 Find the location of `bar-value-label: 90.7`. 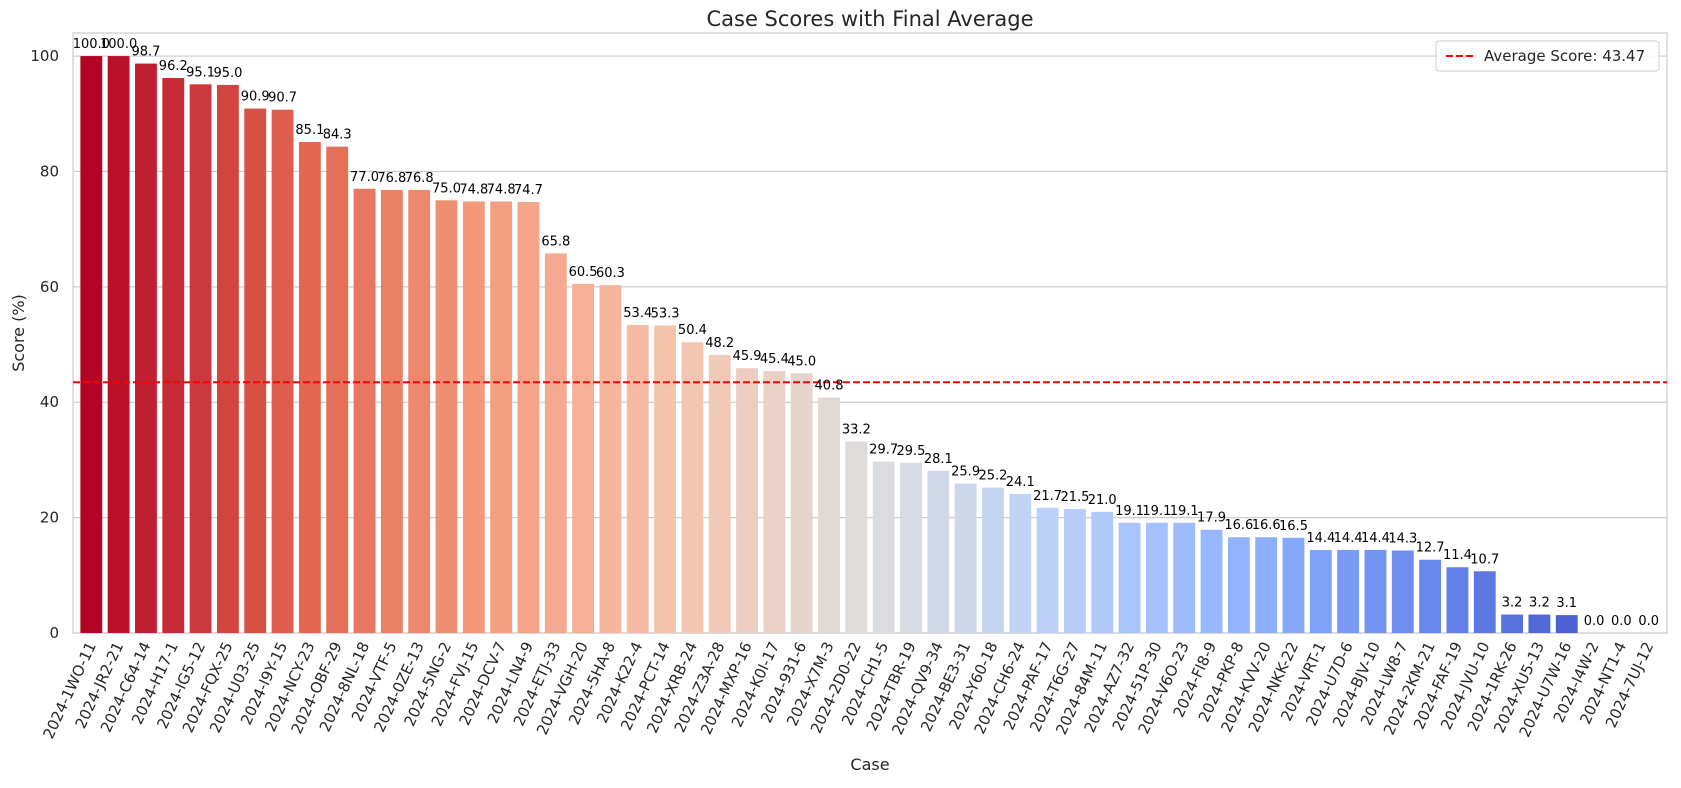

bar-value-label: 90.7 is located at coordinates (282, 98).